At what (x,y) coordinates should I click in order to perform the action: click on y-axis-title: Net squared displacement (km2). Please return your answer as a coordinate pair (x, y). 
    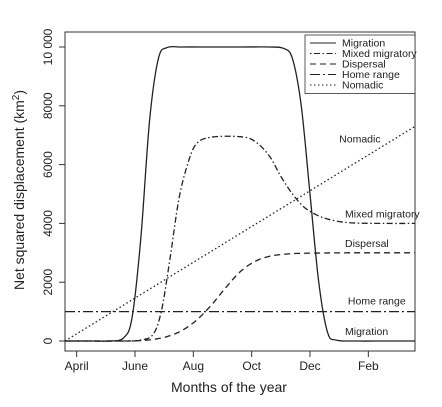
    Looking at the image, I should click on (19, 190).